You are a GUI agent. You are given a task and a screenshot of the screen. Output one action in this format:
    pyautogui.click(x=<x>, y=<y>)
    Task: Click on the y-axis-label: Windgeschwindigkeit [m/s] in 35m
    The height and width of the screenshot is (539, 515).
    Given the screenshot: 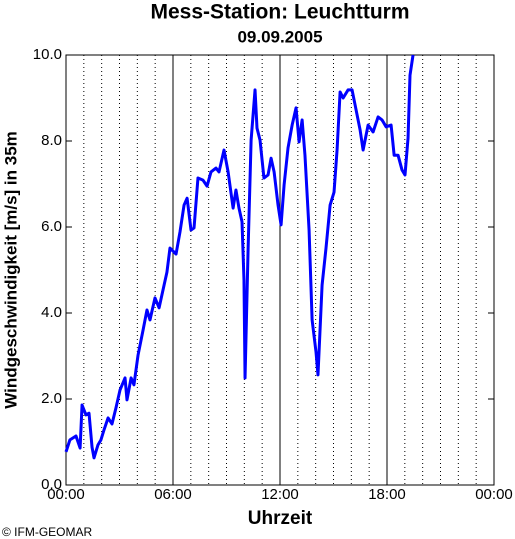 What is the action you would take?
    pyautogui.click(x=10, y=270)
    